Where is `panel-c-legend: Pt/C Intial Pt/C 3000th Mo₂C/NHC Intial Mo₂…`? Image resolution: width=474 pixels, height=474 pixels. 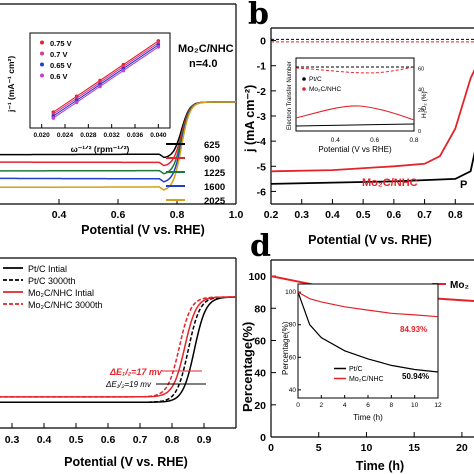 panel-c-legend: Pt/C Intial Pt/C 3000th Mo₂C/NHC Intial Mo₂… is located at coordinates (53, 287).